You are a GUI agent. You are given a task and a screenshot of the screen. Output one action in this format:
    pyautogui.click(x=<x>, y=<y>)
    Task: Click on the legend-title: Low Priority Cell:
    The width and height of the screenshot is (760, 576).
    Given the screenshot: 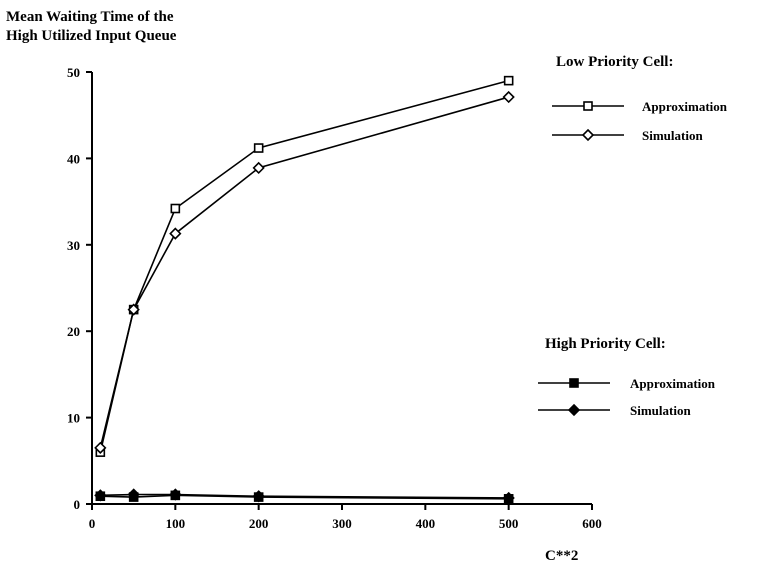 What is the action you would take?
    pyautogui.click(x=614, y=62)
    